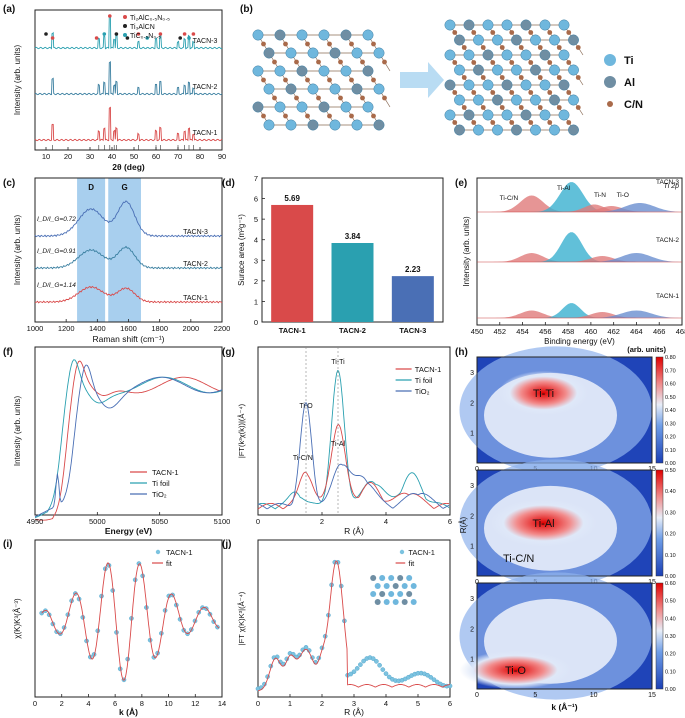 Image resolution: width=685 pixels, height=718 pixels. What do you see at coordinates (600, 195) in the screenshot?
I see `xps-peak-label: Ti-N` at bounding box center [600, 195].